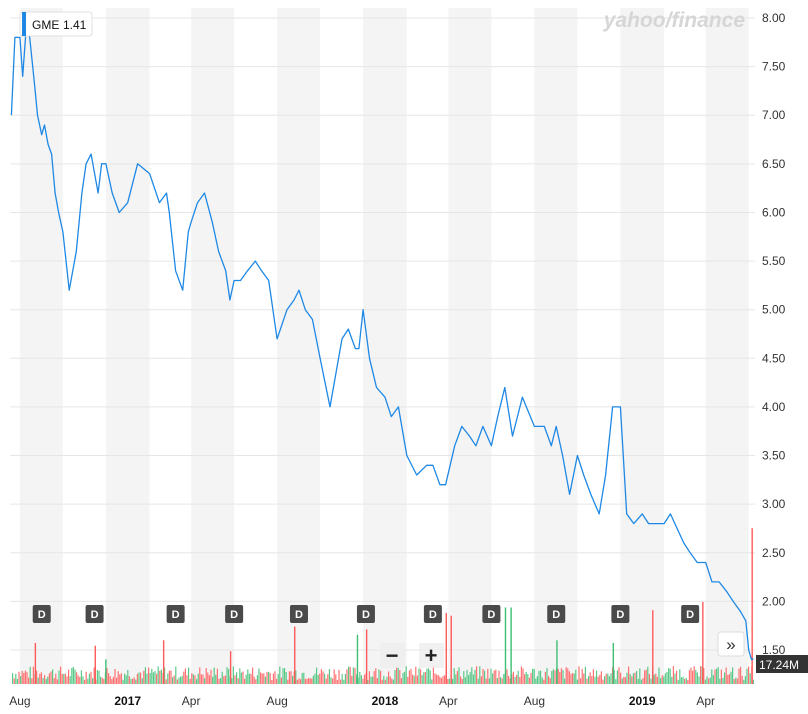  What do you see at coordinates (731, 644) in the screenshot?
I see `expand-control: »` at bounding box center [731, 644].